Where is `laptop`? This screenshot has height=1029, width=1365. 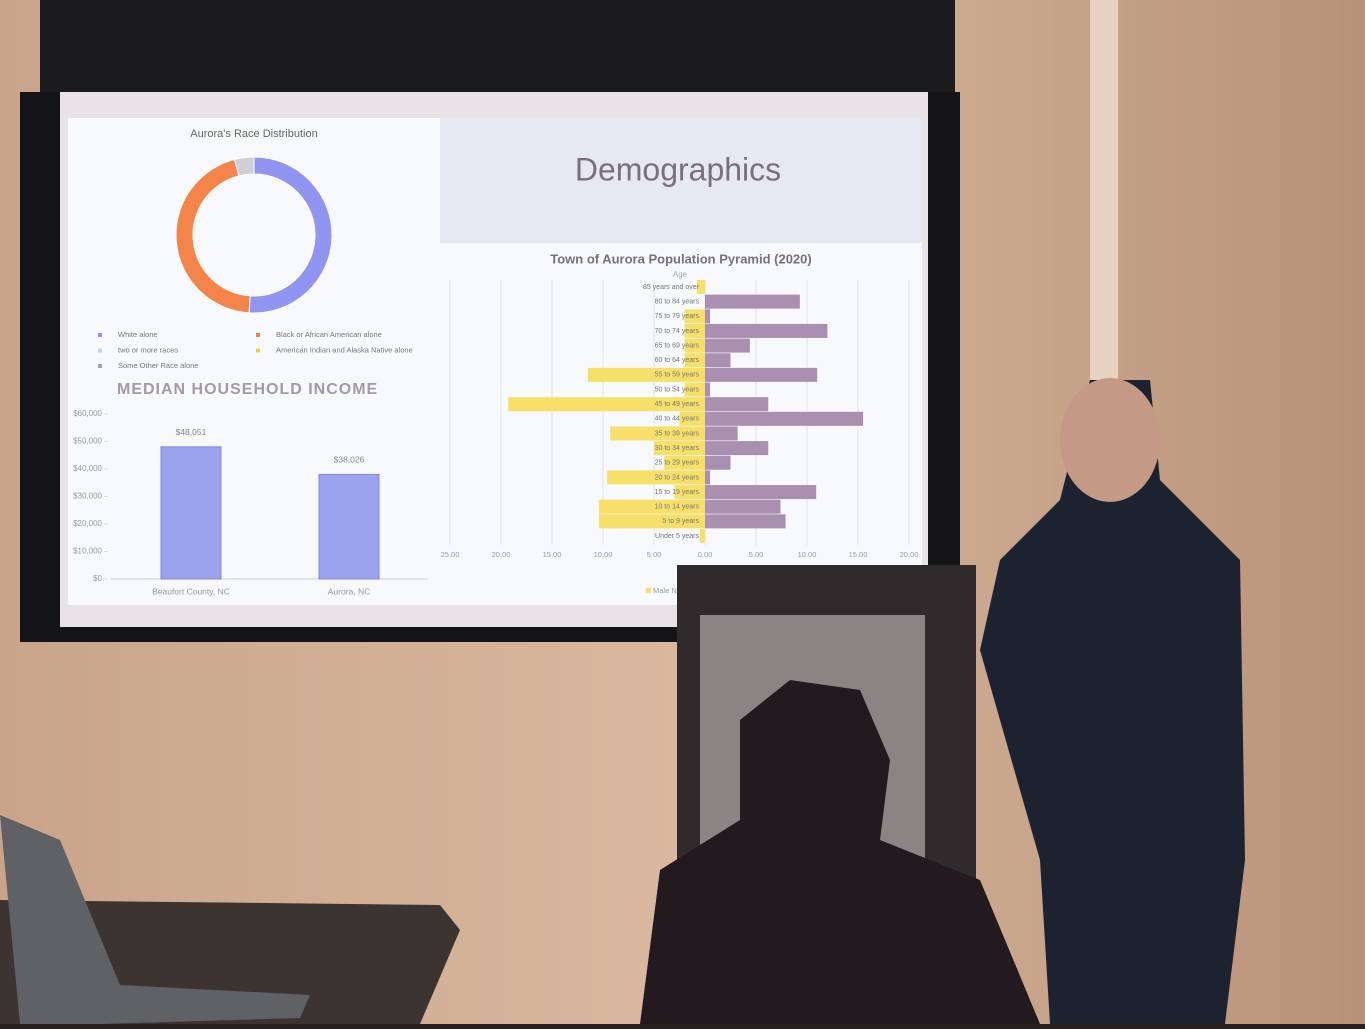 laptop is located at coordinates (155, 919).